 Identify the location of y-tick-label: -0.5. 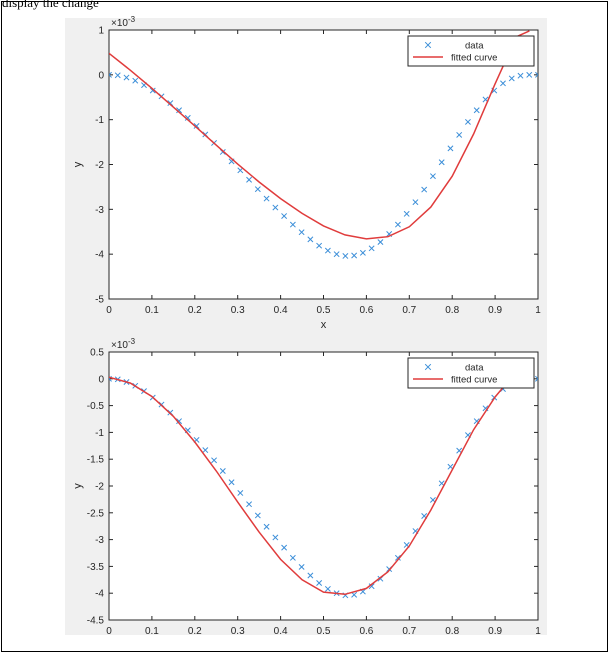
(96, 406).